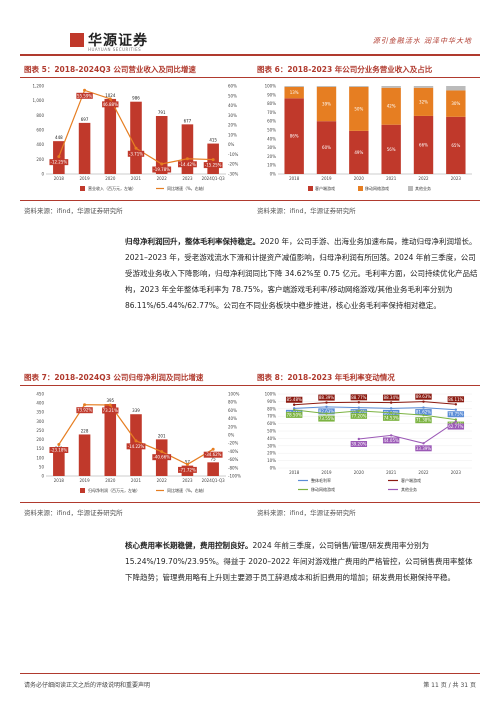 This screenshot has width=500, height=707. What do you see at coordinates (187, 164) in the screenshot?
I see `fig5-growth-label: -14.42%` at bounding box center [187, 164].